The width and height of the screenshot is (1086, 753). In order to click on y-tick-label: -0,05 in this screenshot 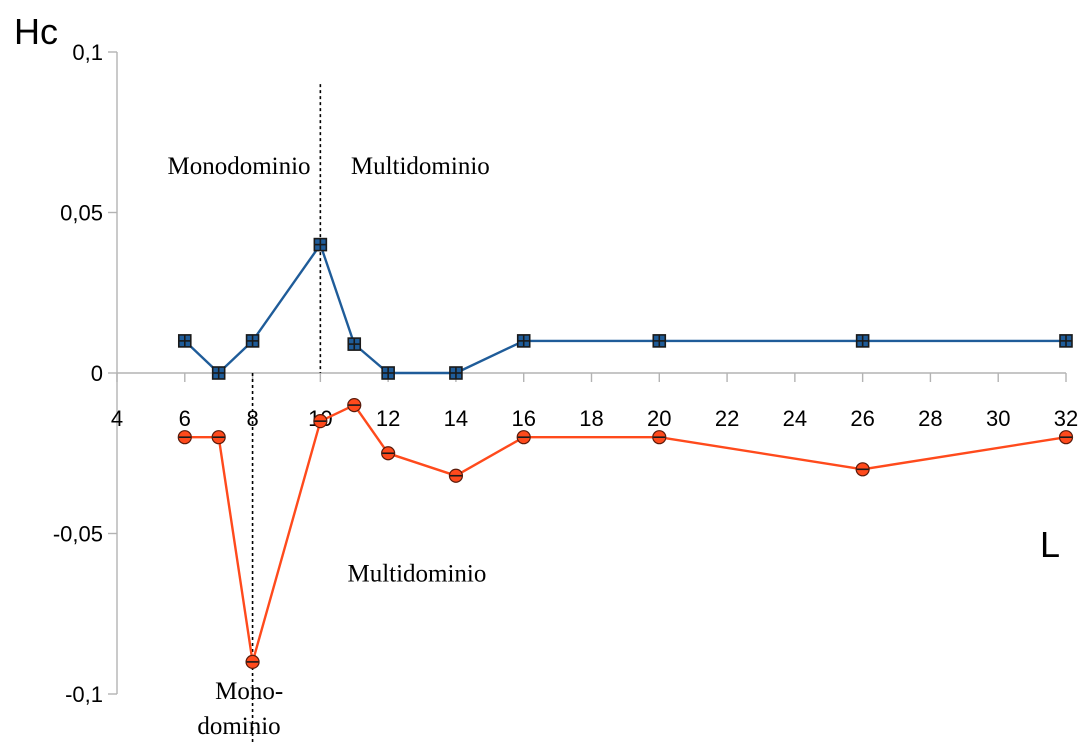, I will do `click(78, 534)`.